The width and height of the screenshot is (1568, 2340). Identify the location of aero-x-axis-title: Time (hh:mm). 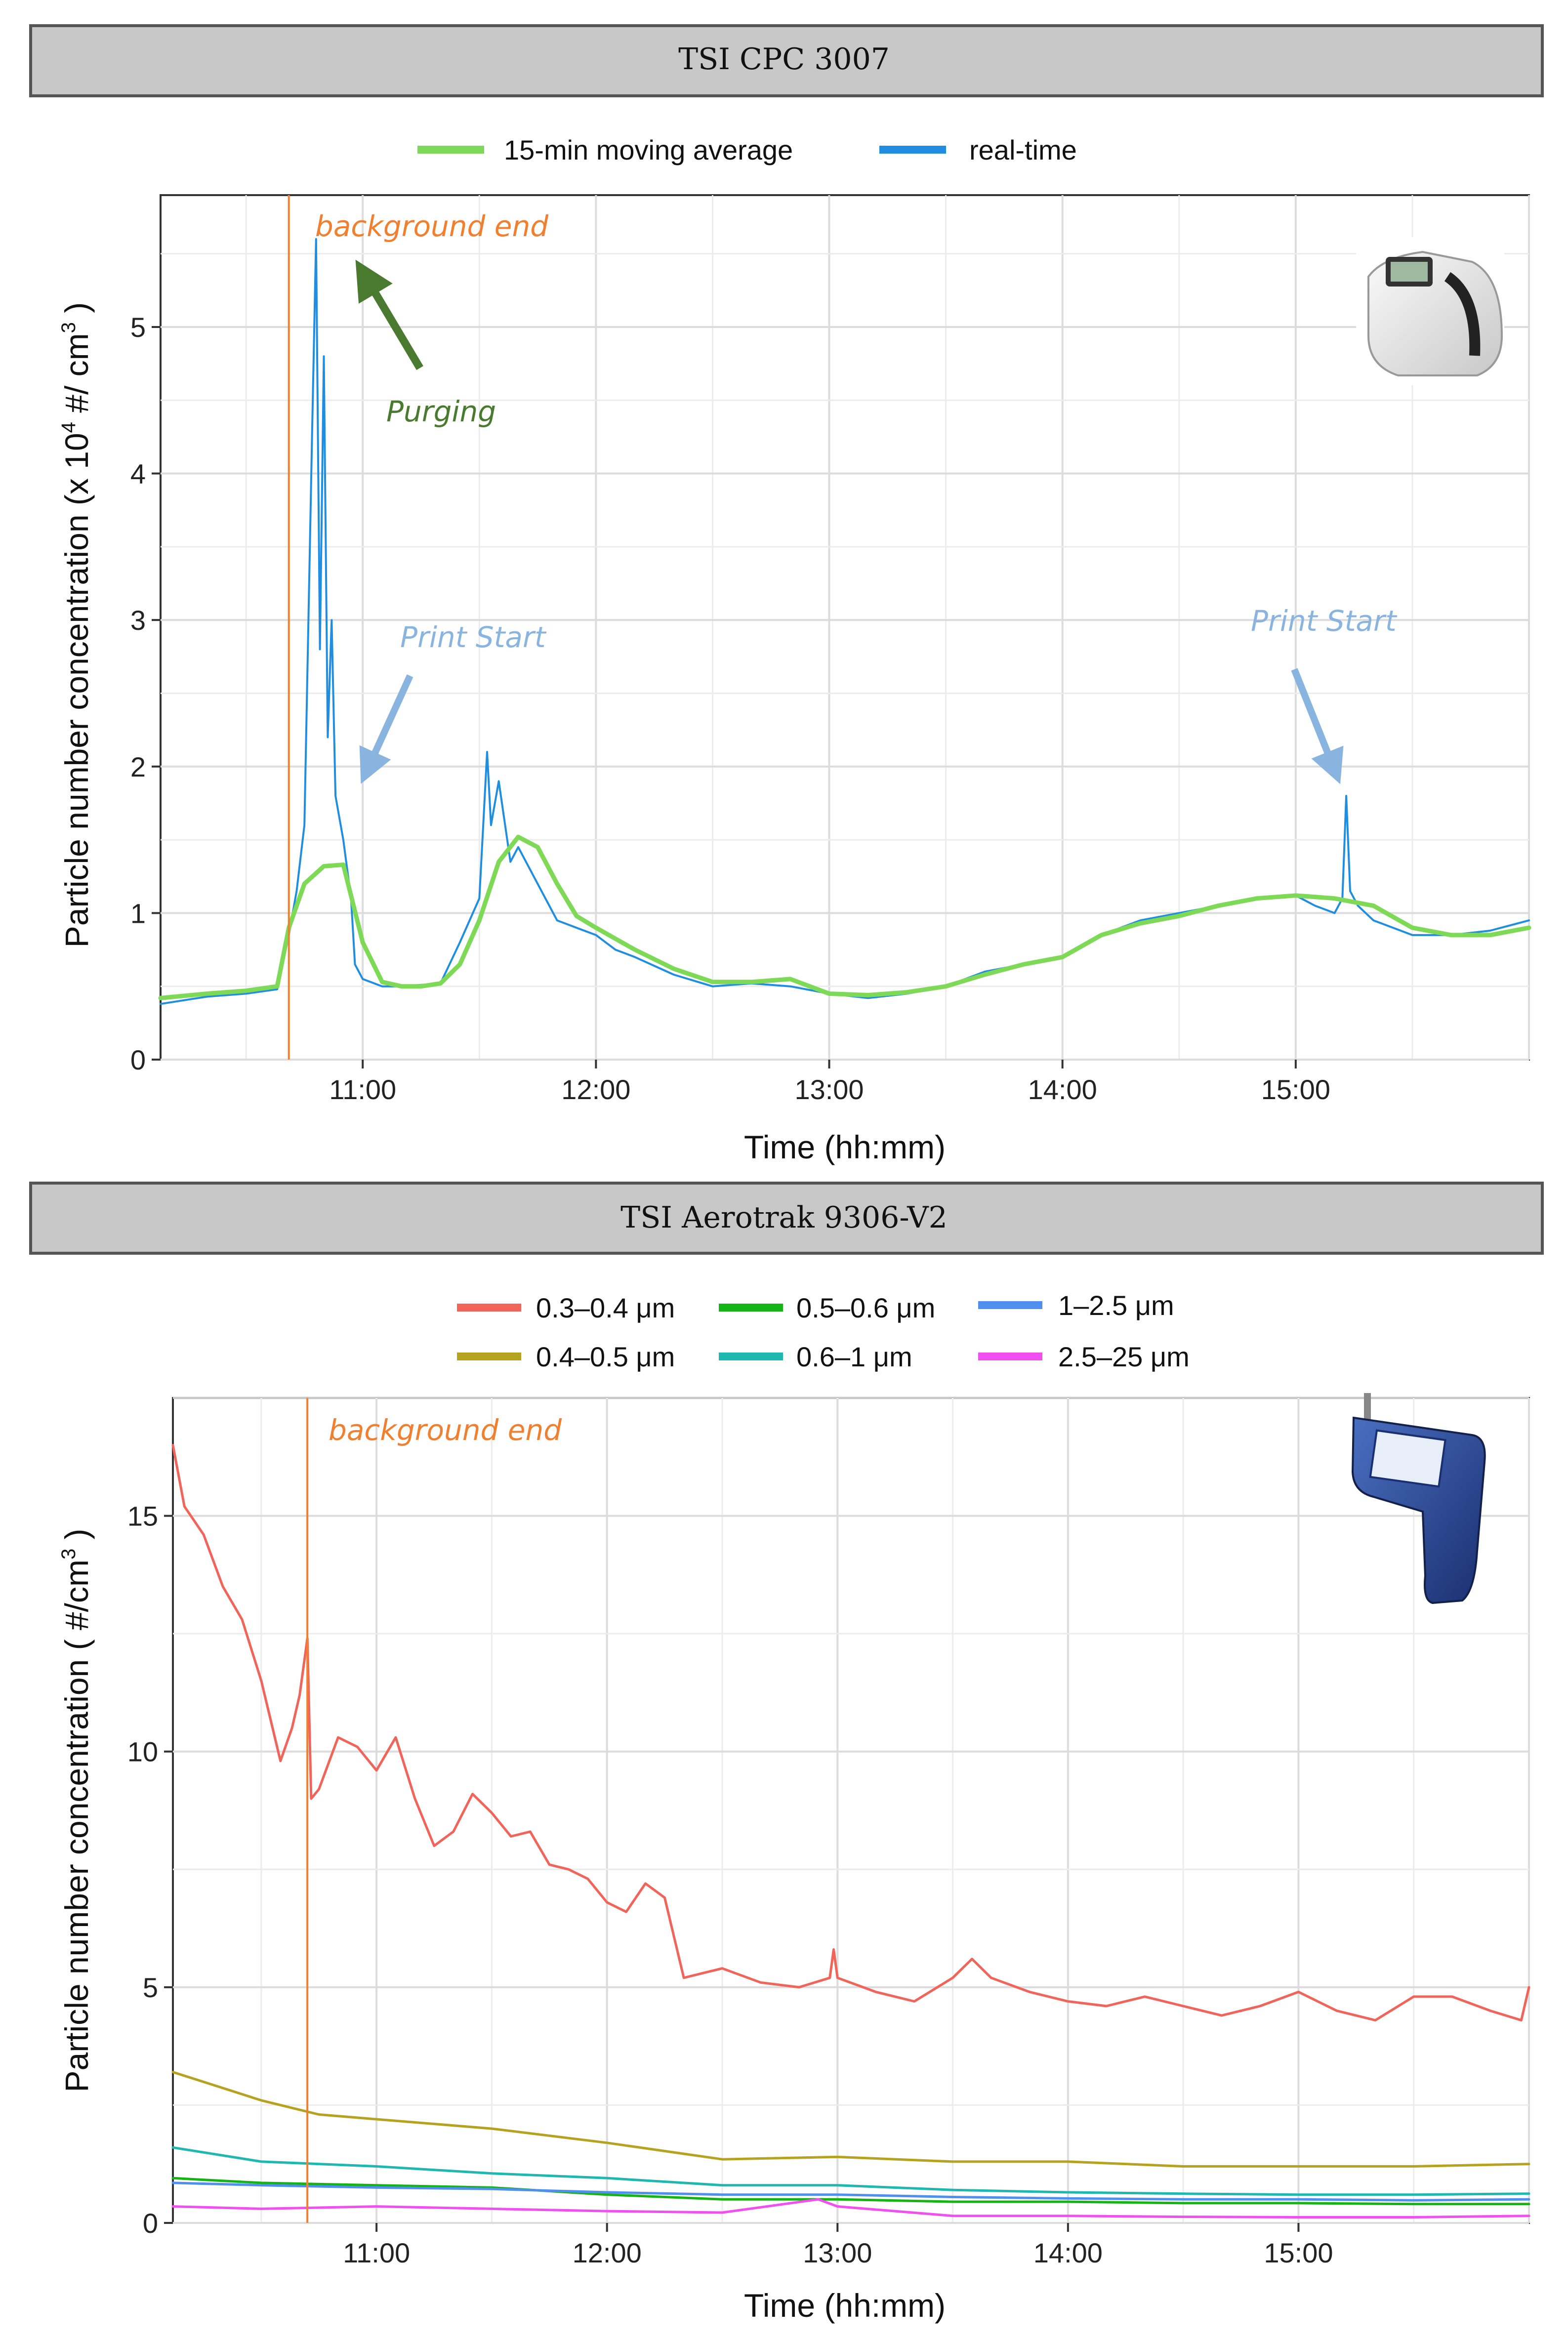
(845, 2305).